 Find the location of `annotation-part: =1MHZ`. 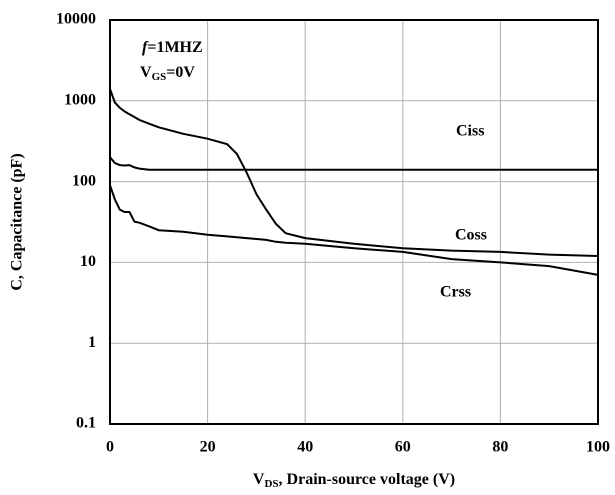

annotation-part: =1MHZ is located at coordinates (174, 47).